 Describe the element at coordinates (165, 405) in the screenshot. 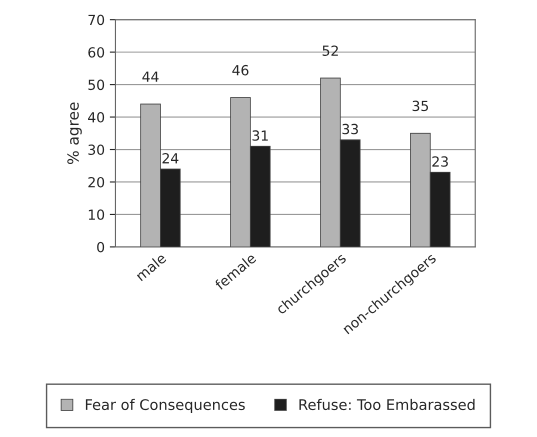

I see `legend-label: Fear of Consequences` at that location.